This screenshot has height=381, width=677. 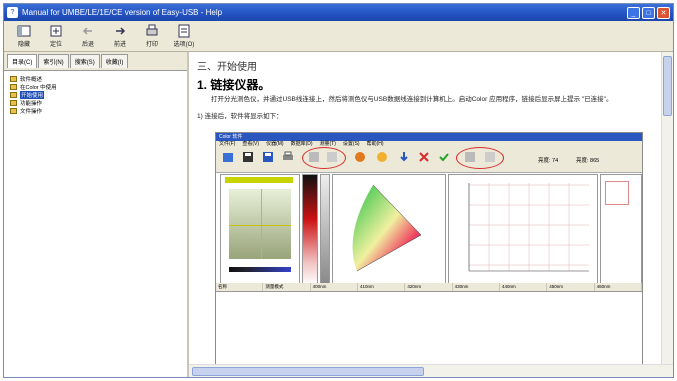 I want to click on chromaticity-chart, so click(x=389, y=230).